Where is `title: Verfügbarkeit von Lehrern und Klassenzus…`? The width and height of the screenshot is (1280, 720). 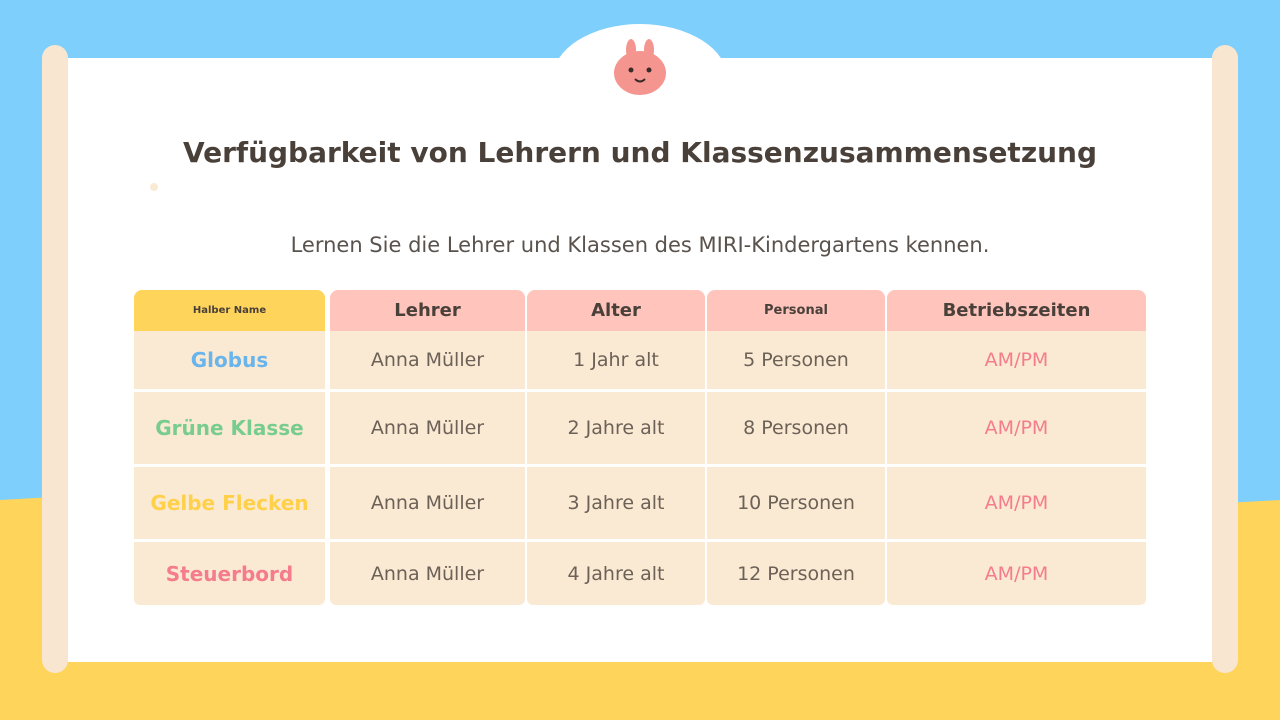 title: Verfügbarkeit von Lehrern und Klassenzus… is located at coordinates (640, 152).